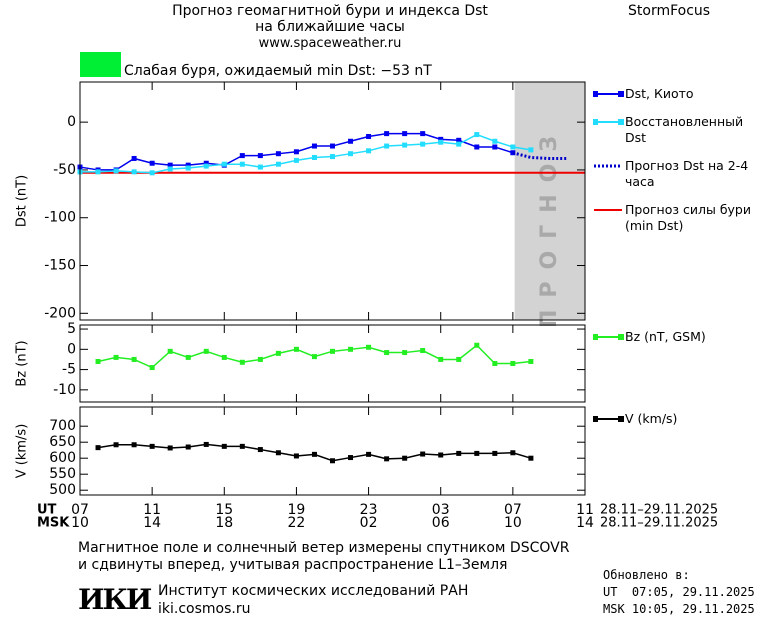  What do you see at coordinates (80, 523) in the screenshot?
I see `x-tick-label: 10` at bounding box center [80, 523].